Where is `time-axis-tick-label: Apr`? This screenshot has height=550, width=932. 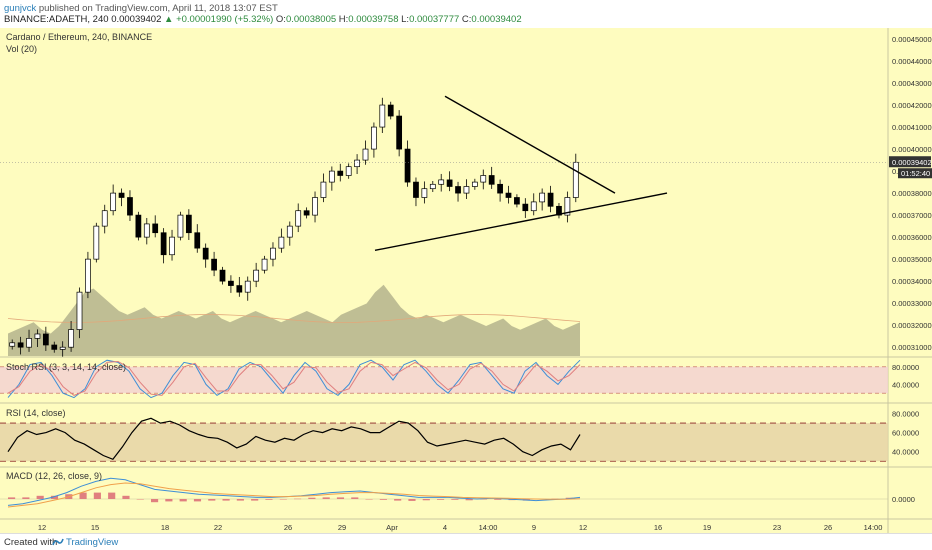 time-axis-tick-label: Apr is located at coordinates (392, 527).